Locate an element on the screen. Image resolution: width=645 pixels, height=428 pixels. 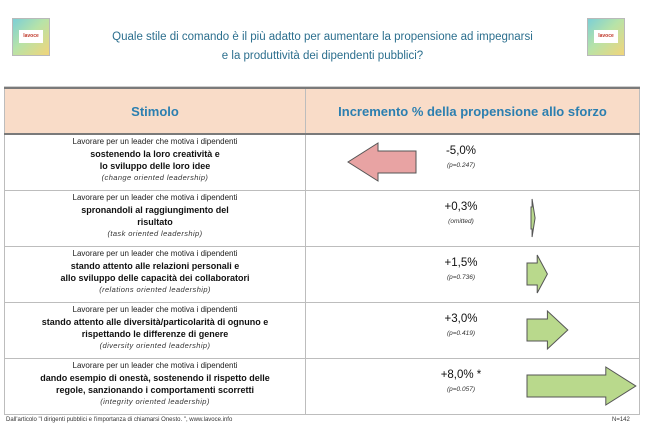
value-percent: +0,3% is located at coordinates (461, 207).